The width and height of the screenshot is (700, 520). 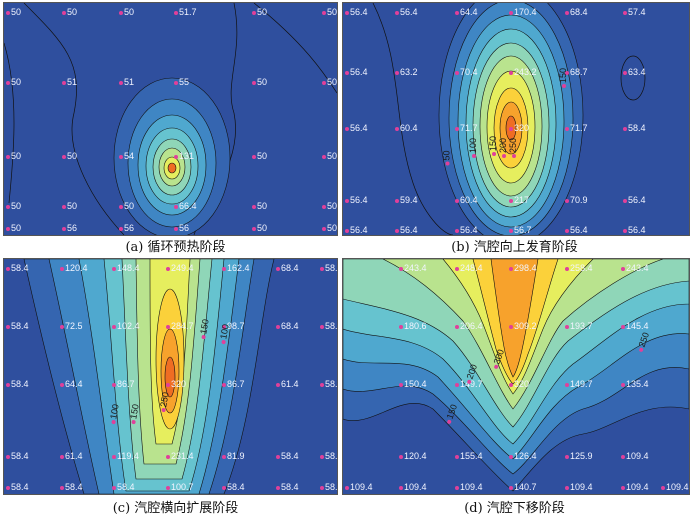 What do you see at coordinates (184, 156) in the screenshot?
I see `value-label: 131` at bounding box center [184, 156].